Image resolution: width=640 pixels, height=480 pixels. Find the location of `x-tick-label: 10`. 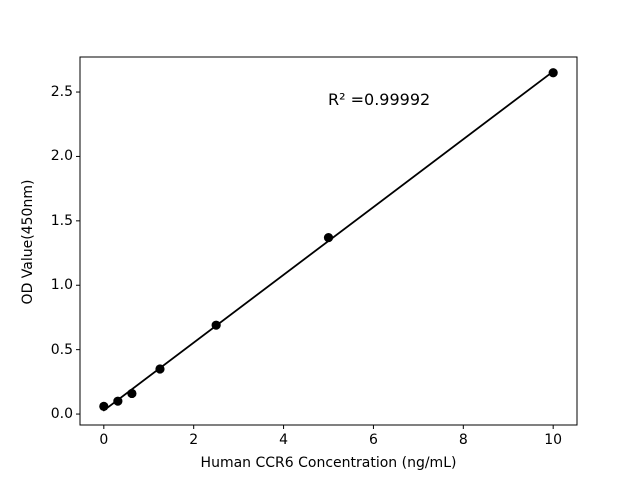

x-tick-label: 10 is located at coordinates (553, 440).